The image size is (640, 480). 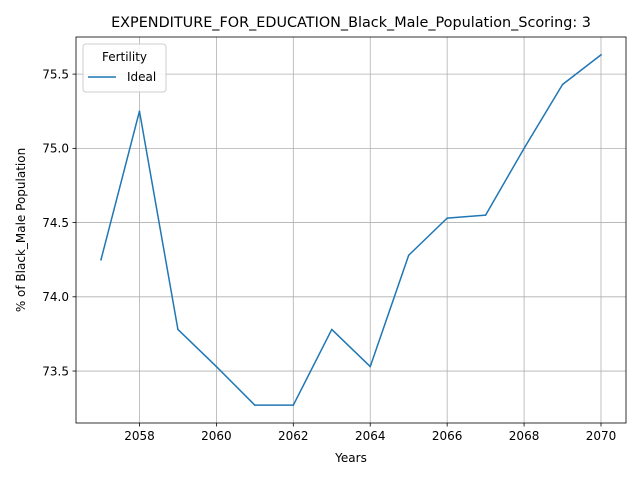 I want to click on x-tick-label: 2060, so click(x=216, y=436).